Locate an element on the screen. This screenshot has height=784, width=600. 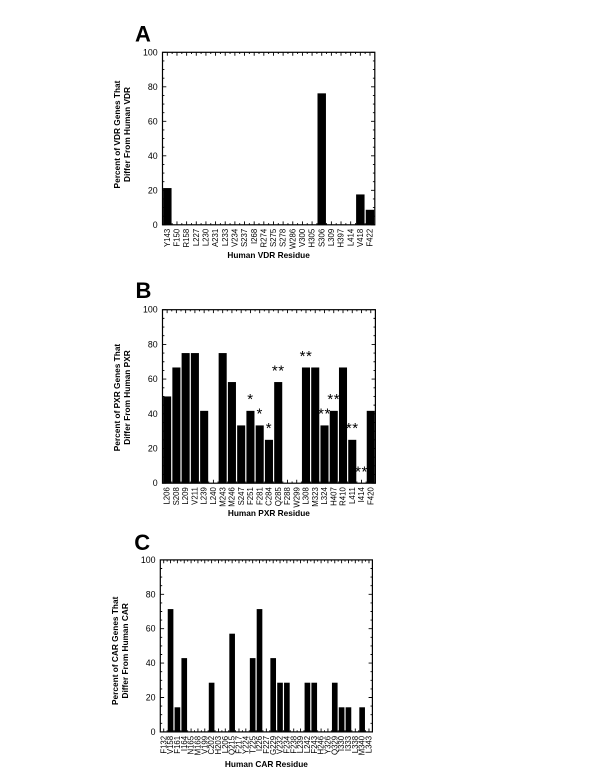
svg-text: F288 is located at coordinates (287, 496).